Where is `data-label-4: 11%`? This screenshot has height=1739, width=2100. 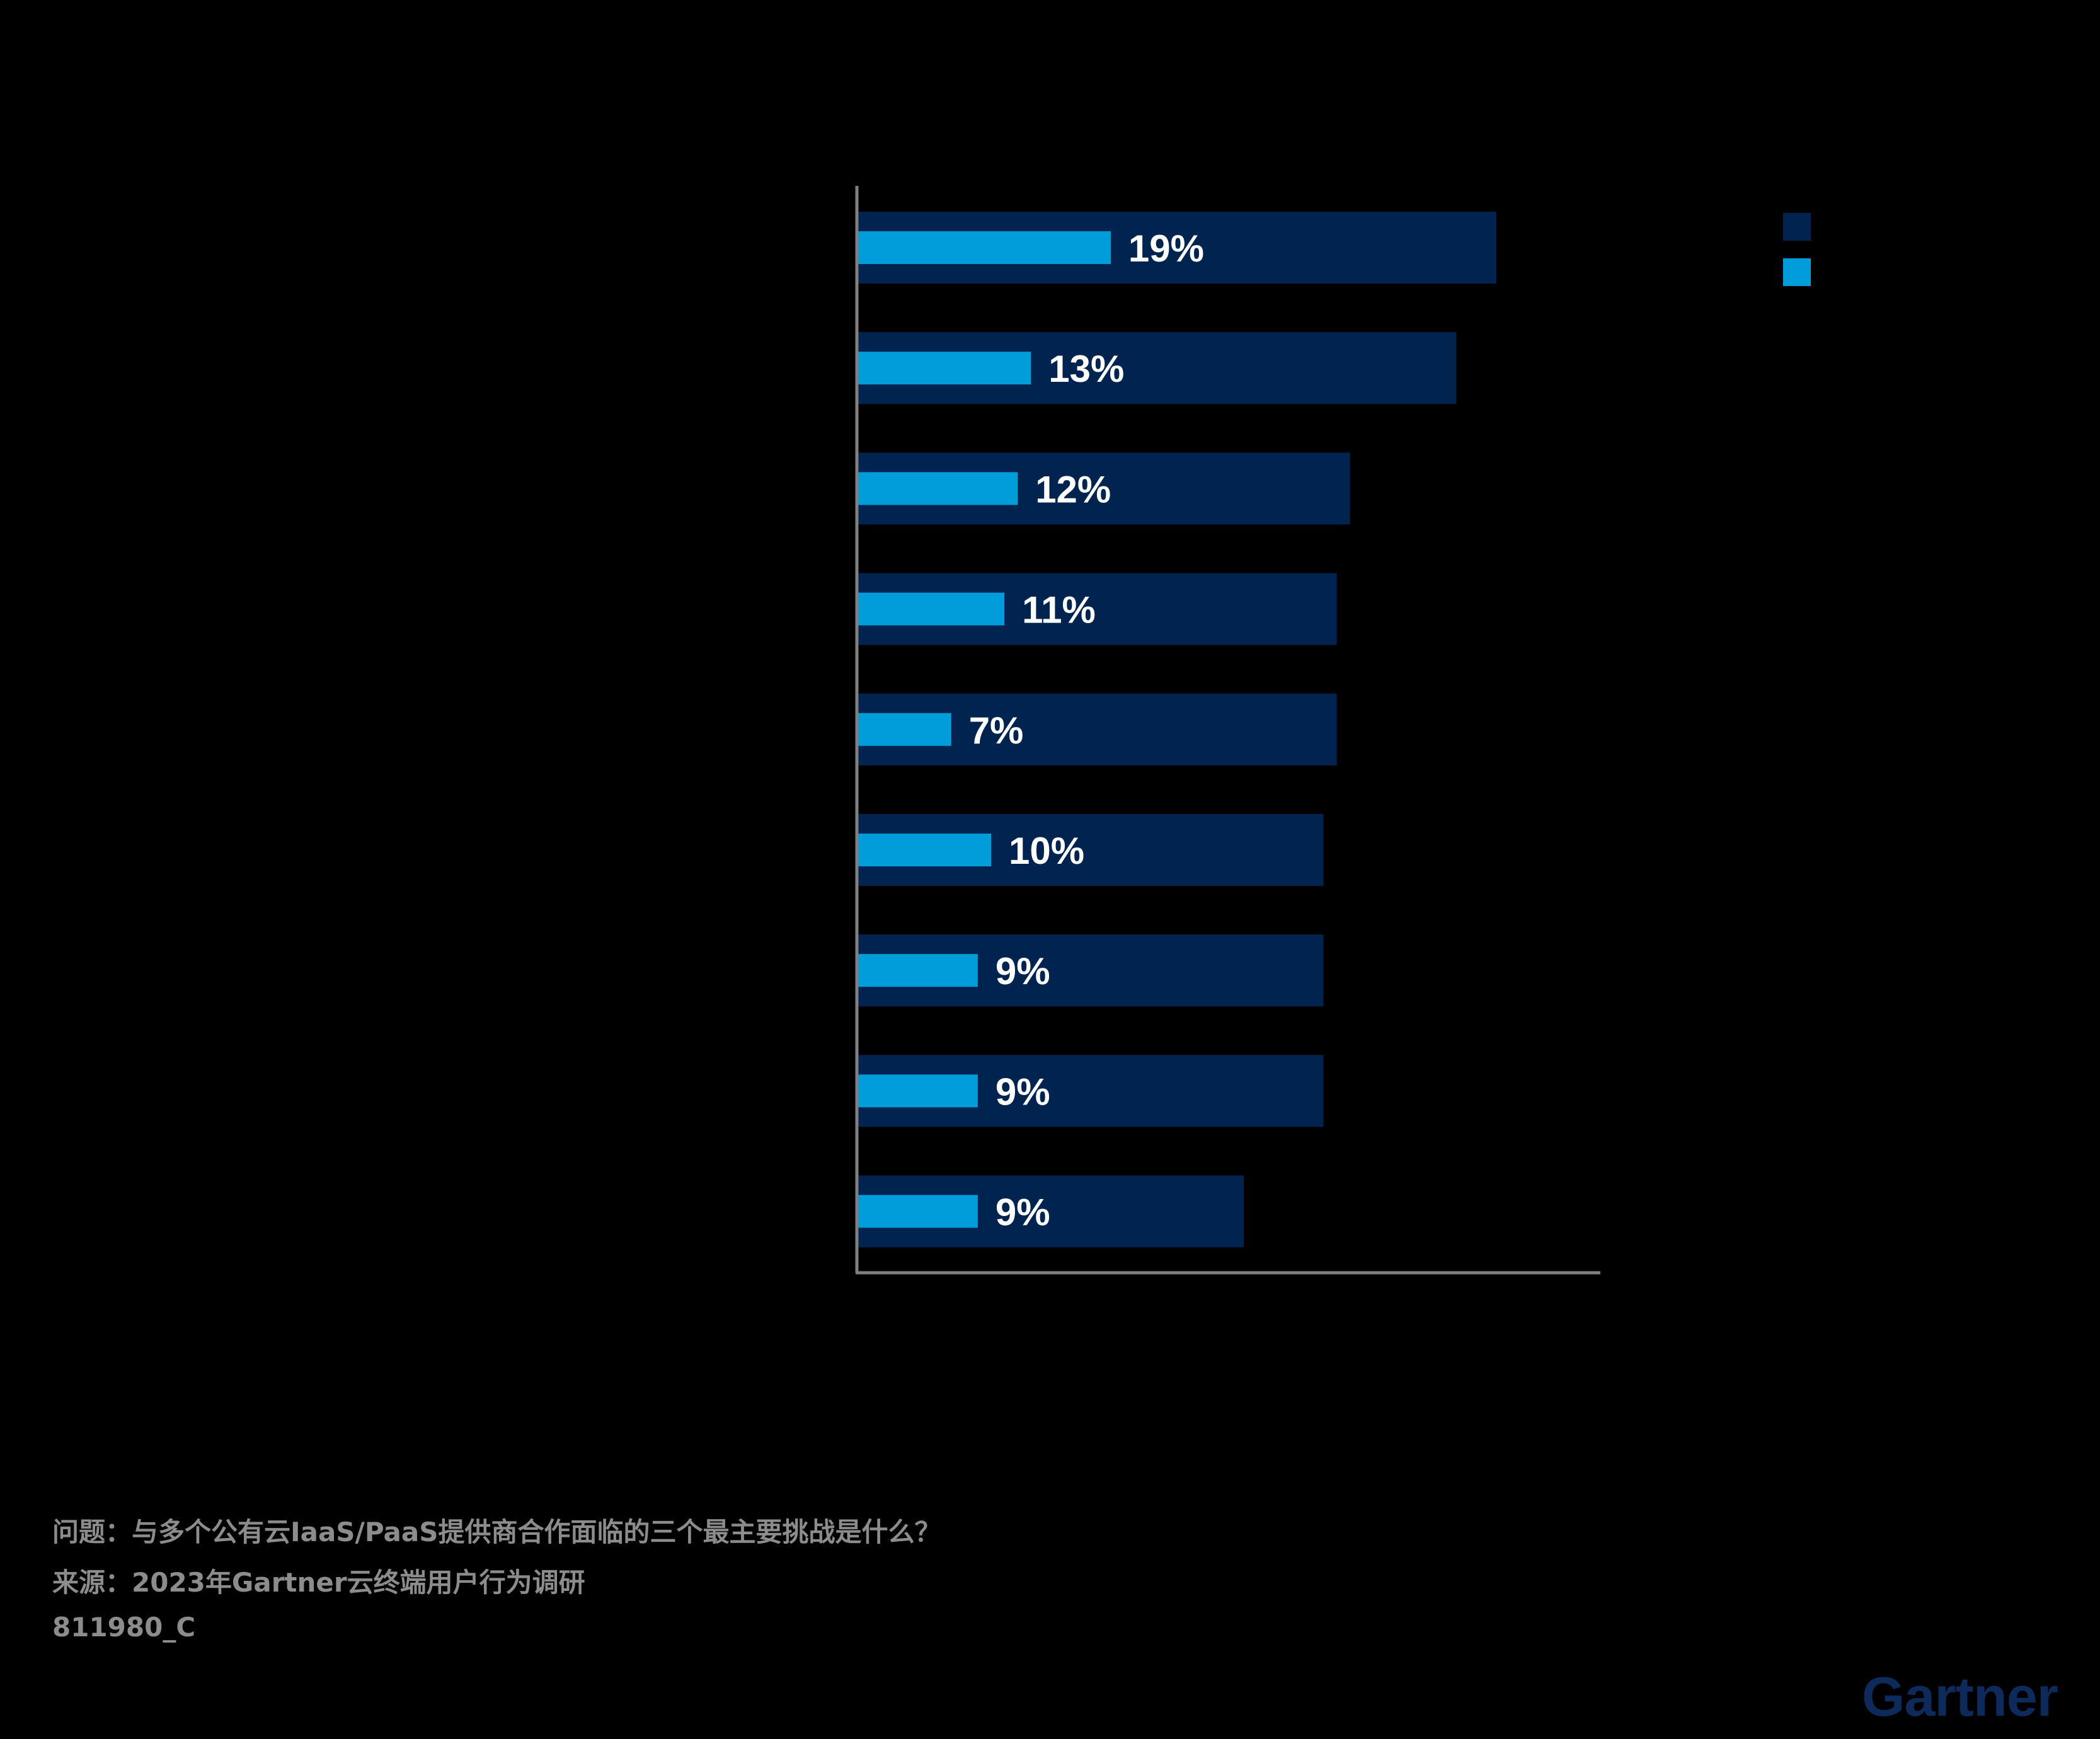
data-label-4: 11% is located at coordinates (1059, 610).